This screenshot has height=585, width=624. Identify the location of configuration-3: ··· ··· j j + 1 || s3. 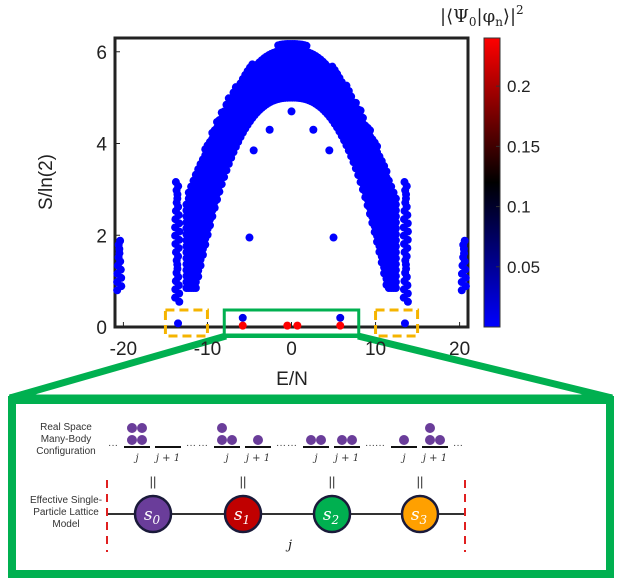
(419, 478).